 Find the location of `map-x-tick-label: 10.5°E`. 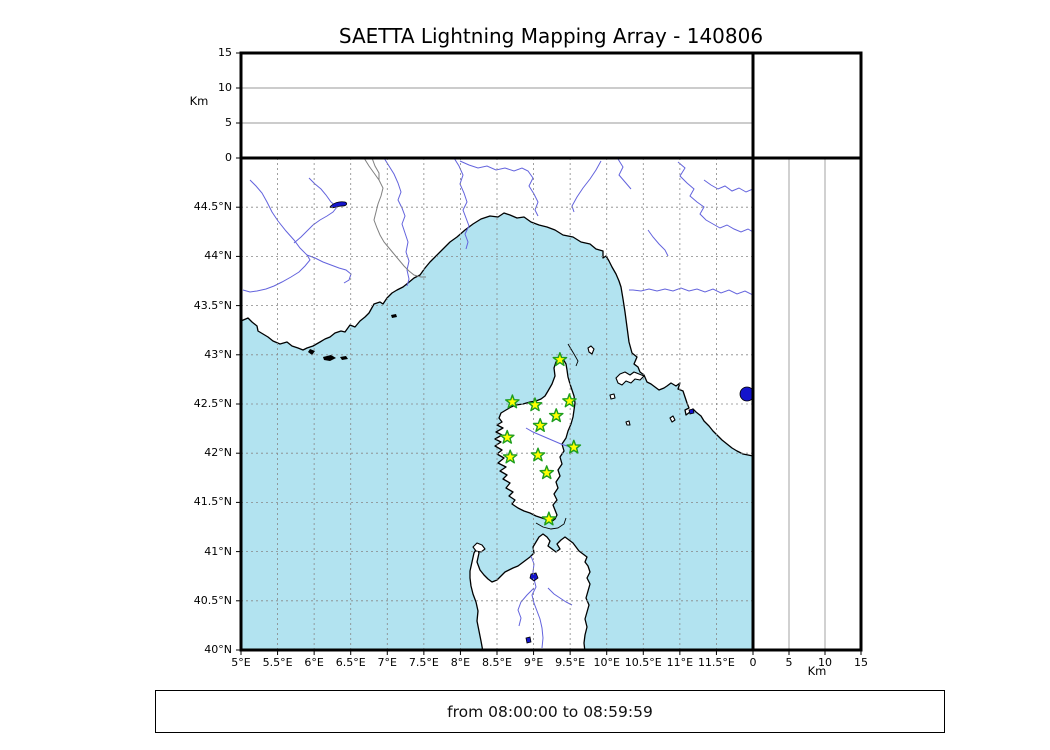

map-x-tick-label: 10.5°E is located at coordinates (643, 662).